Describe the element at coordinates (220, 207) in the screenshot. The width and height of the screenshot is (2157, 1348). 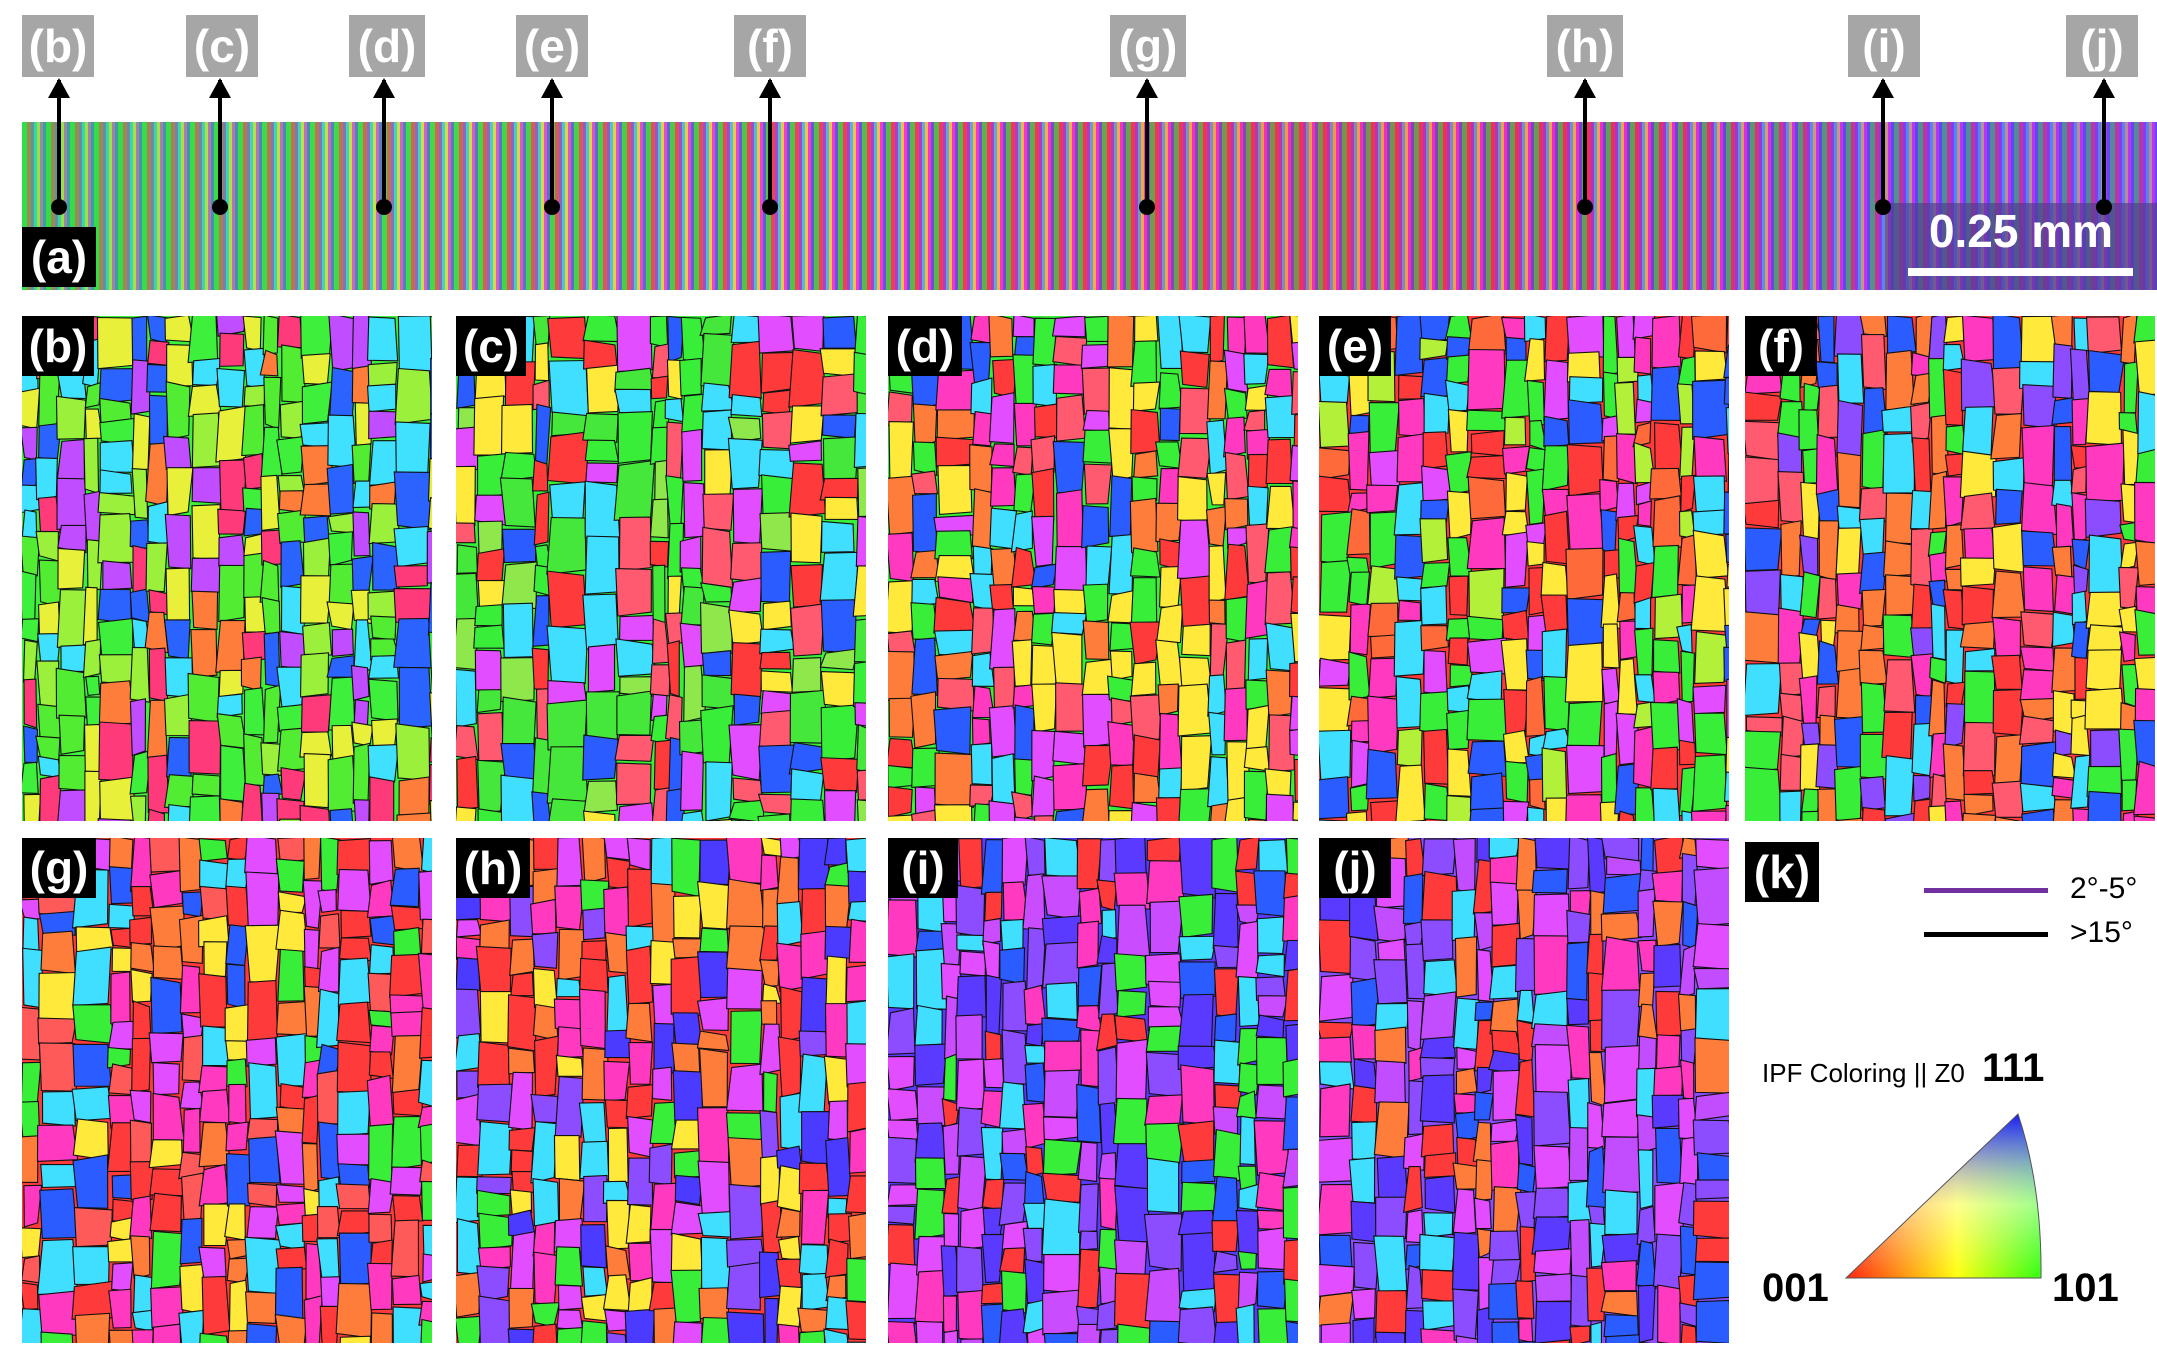
I see `position-marker-c` at that location.